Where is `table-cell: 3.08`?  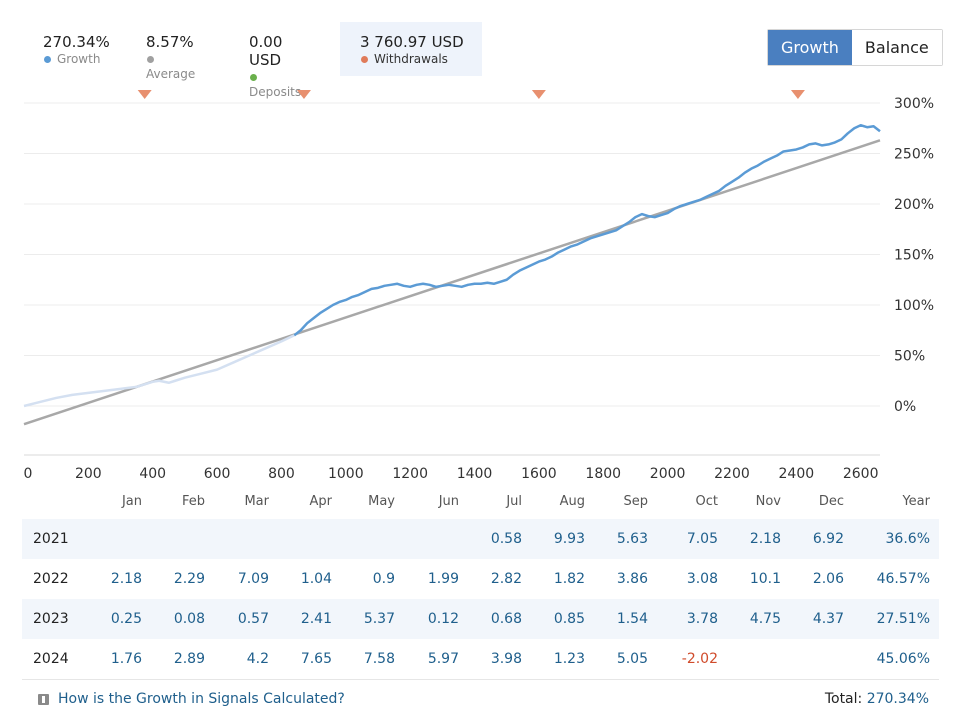
table-cell: 3.08 is located at coordinates (702, 579).